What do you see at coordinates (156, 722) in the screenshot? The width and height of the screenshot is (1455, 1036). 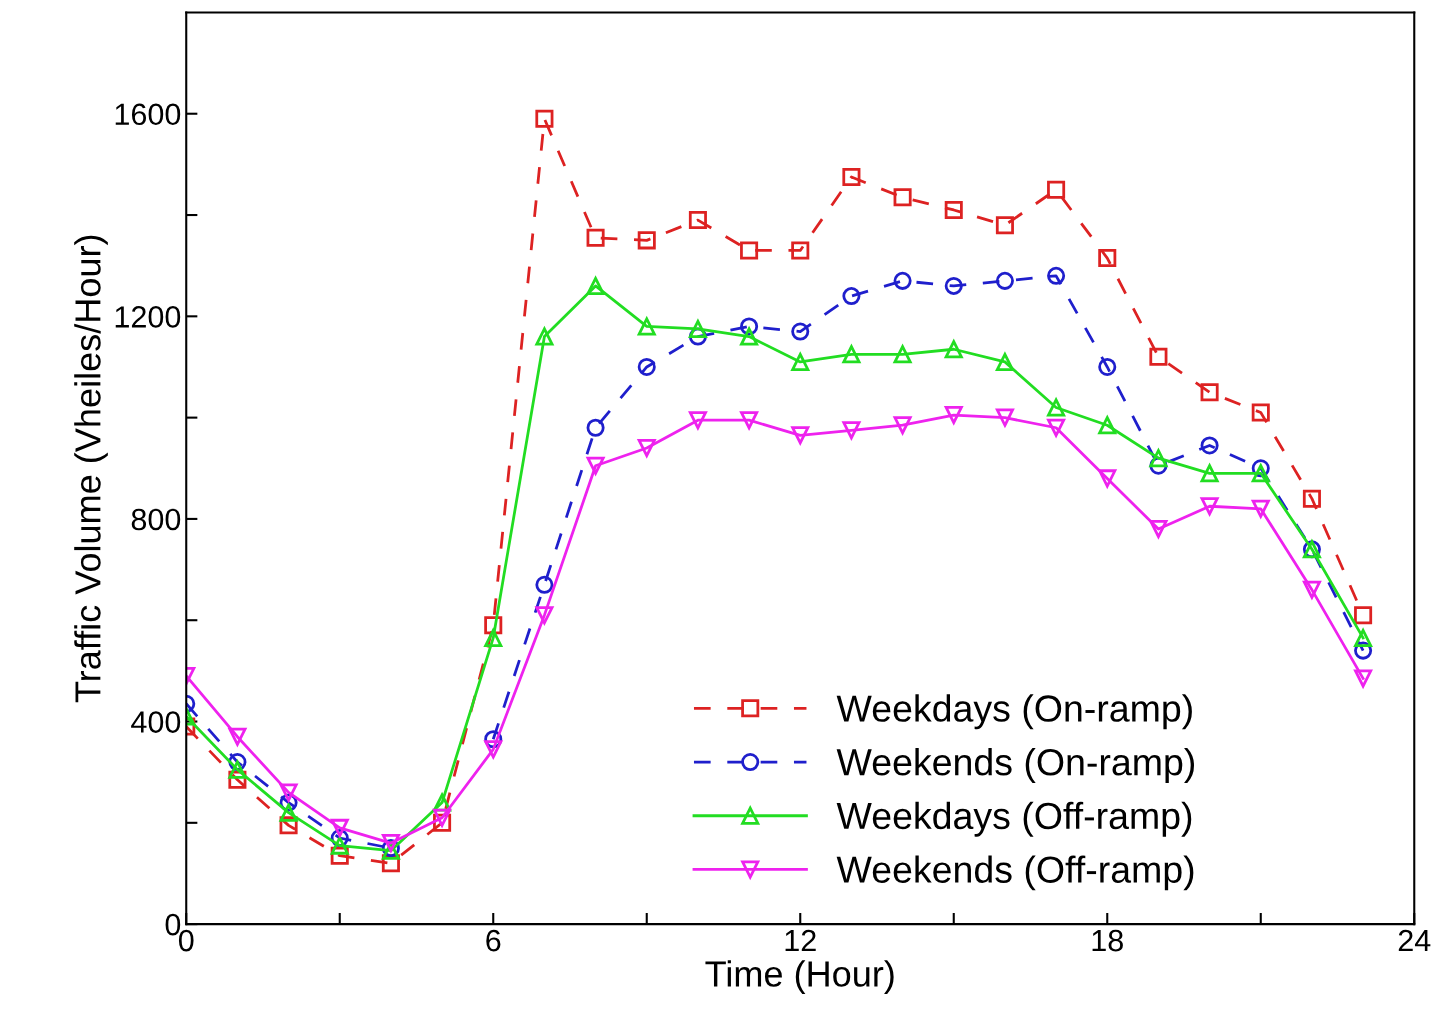 I see `y-tick-label: 400` at bounding box center [156, 722].